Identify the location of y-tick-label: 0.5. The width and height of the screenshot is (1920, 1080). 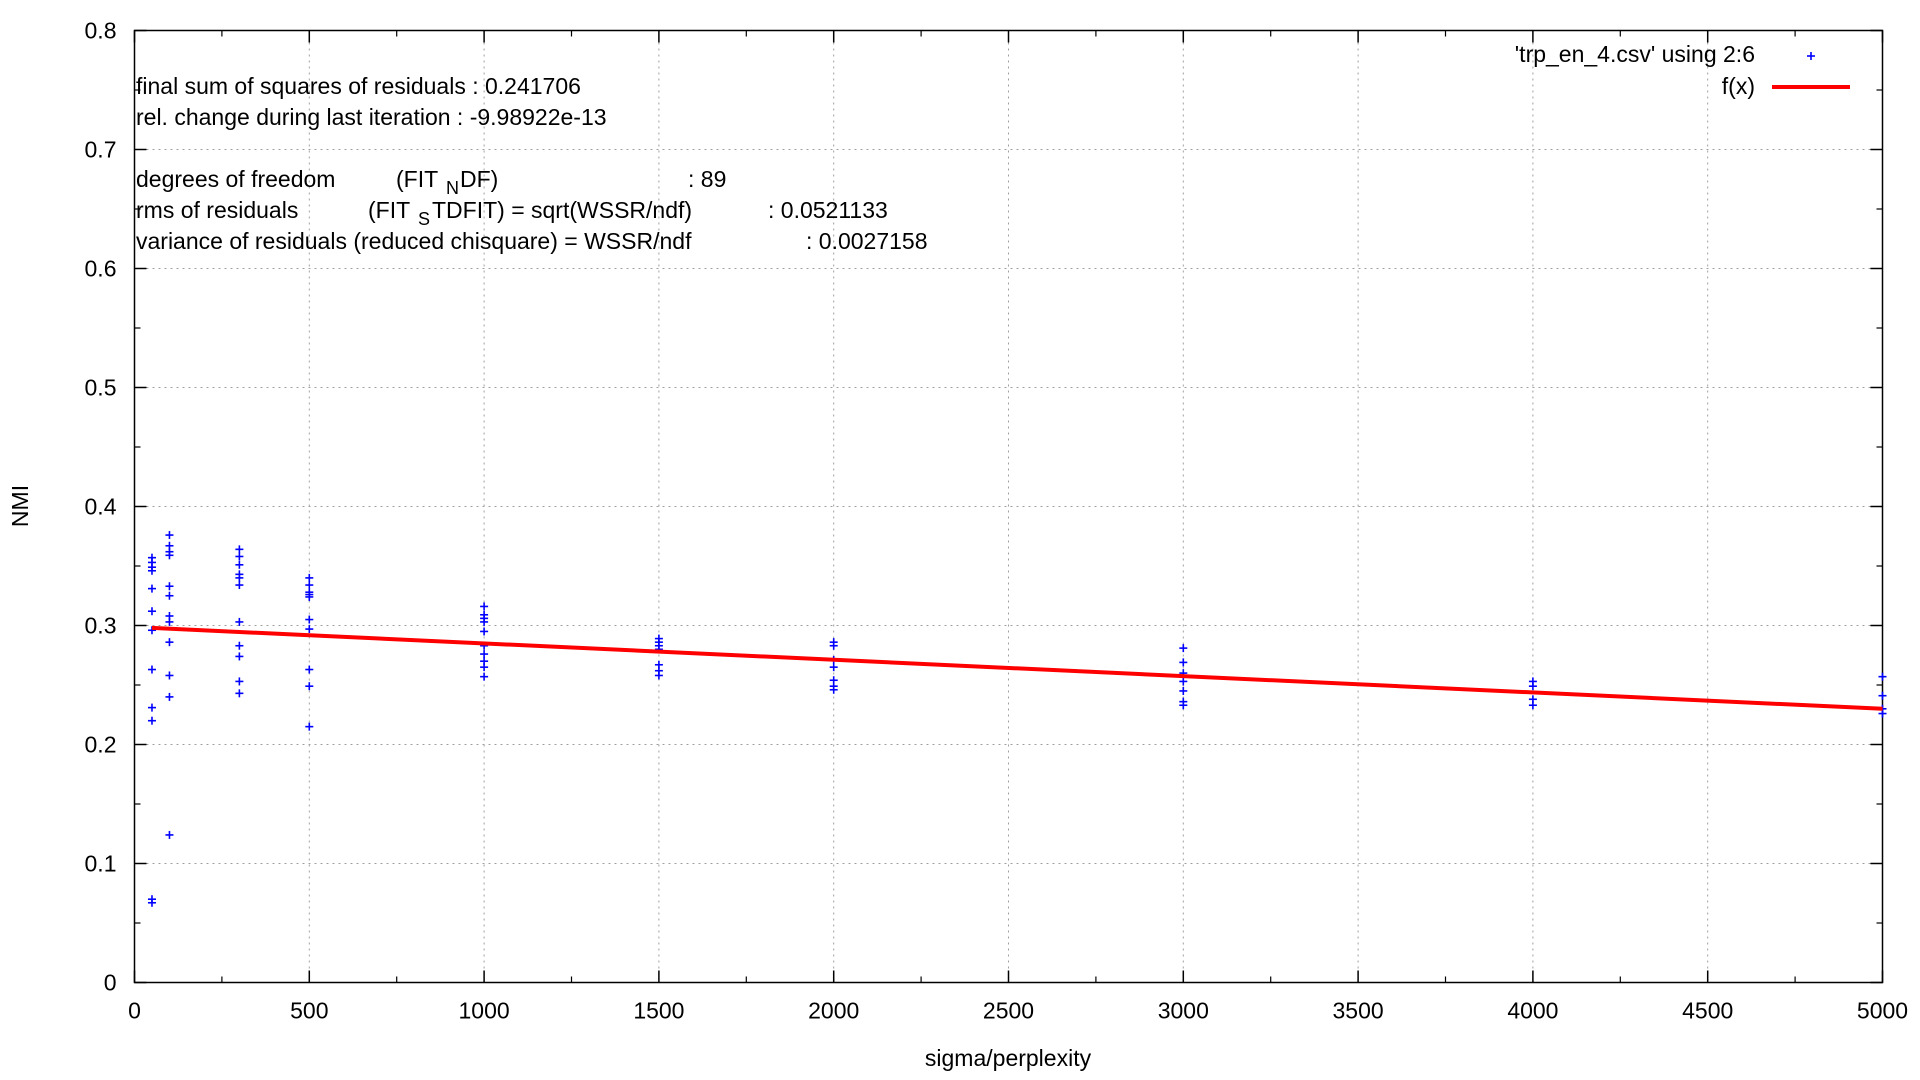
(101, 388).